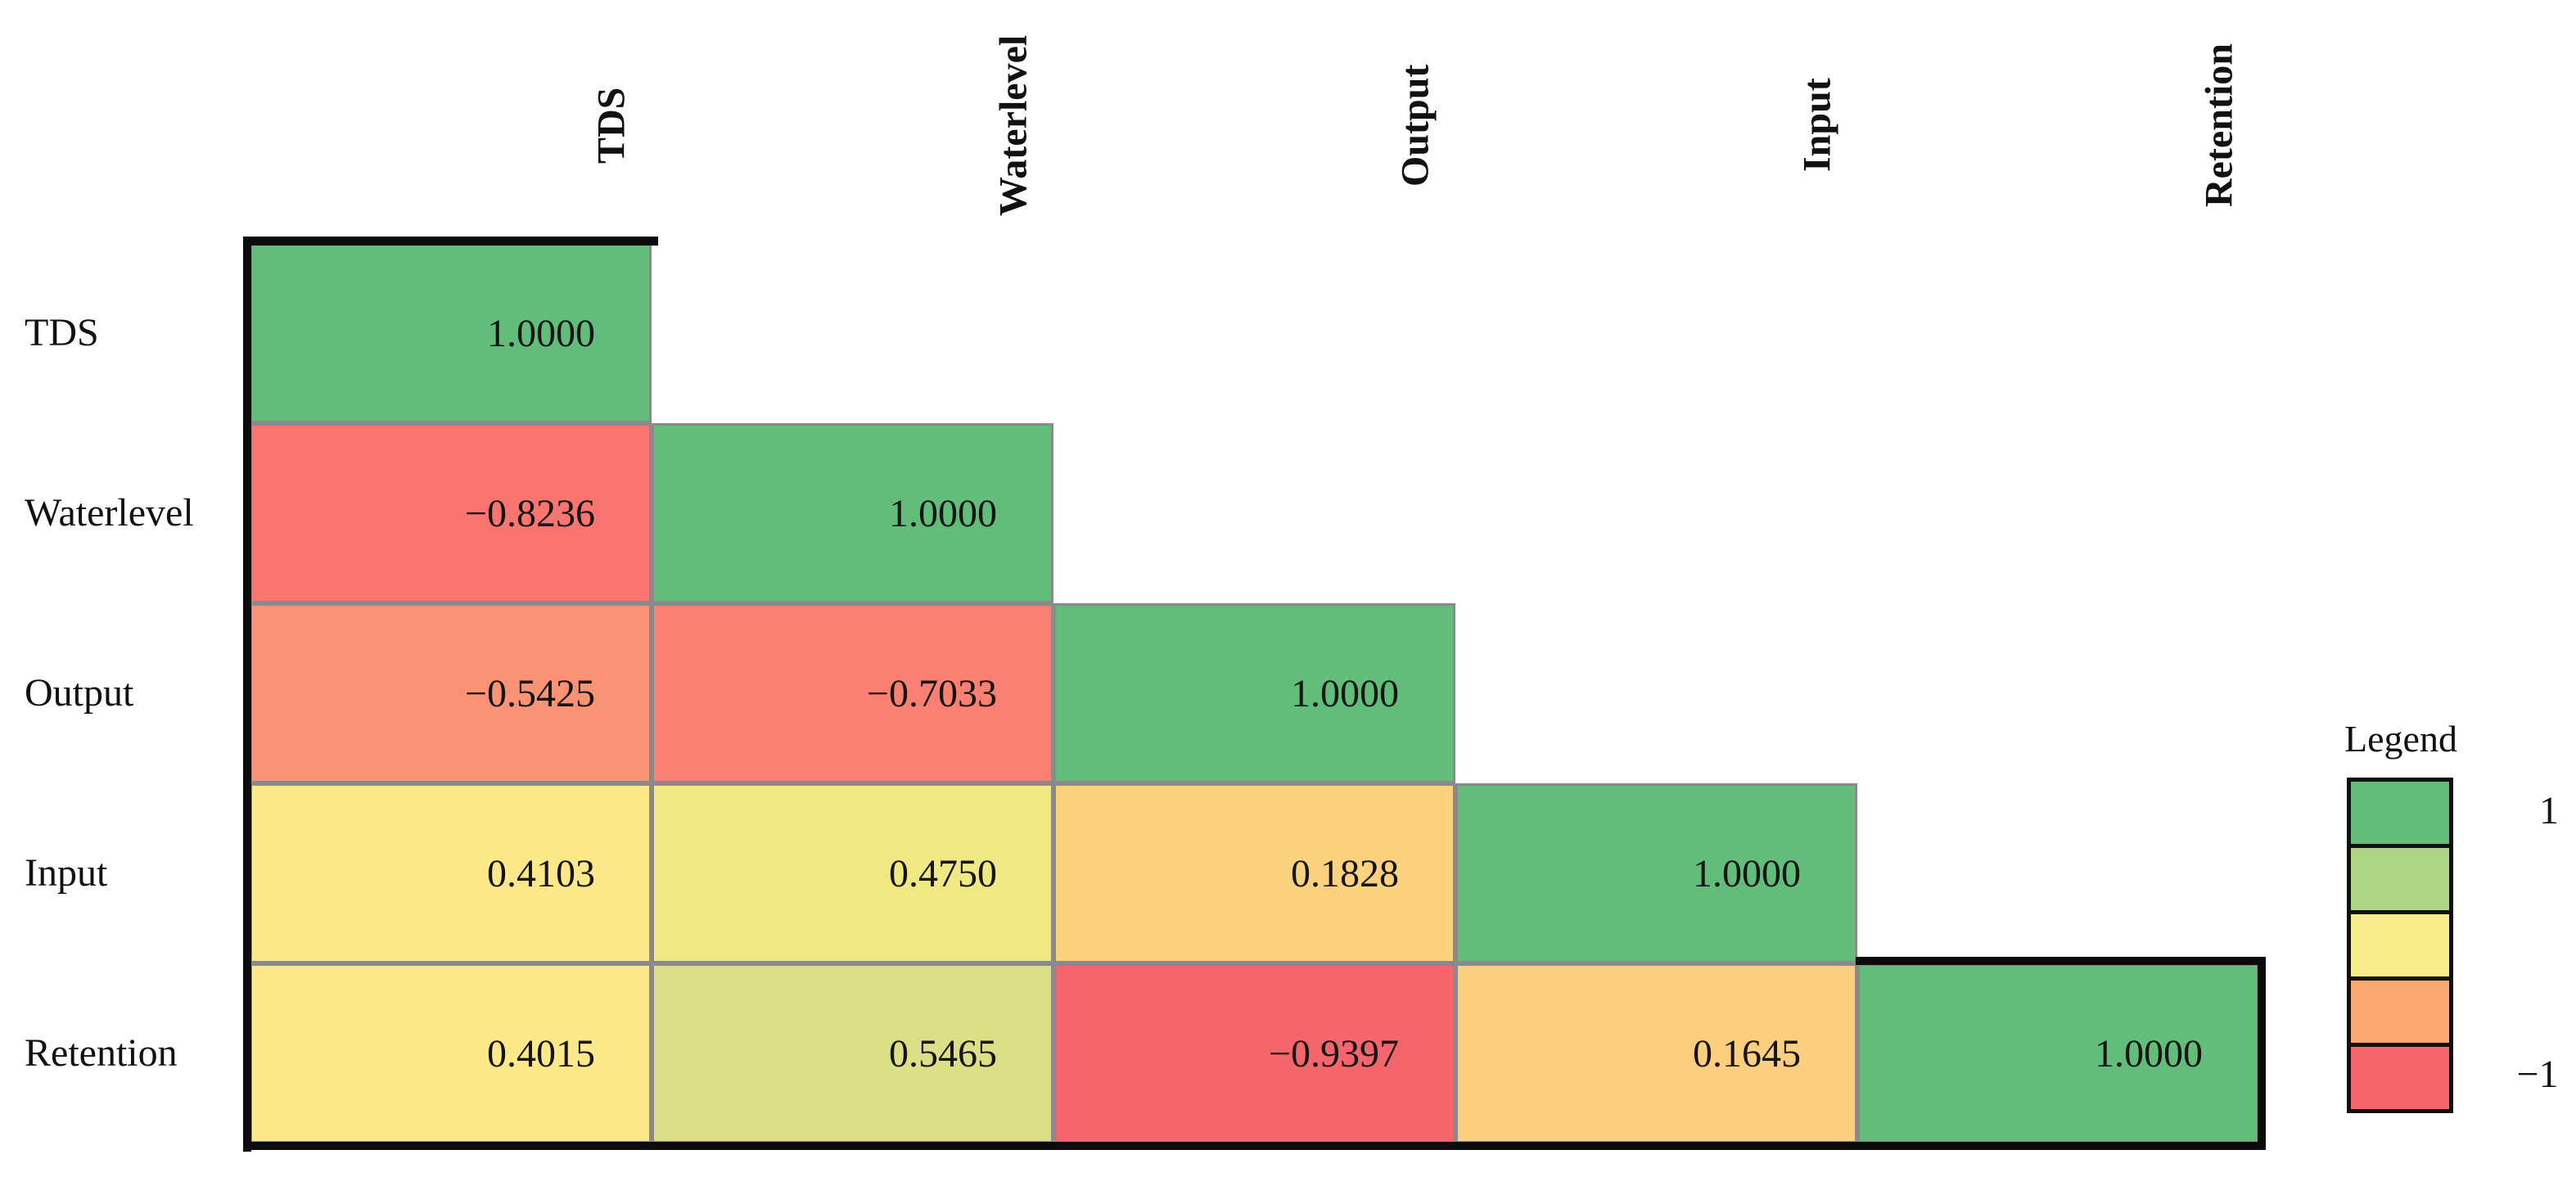  What do you see at coordinates (101, 1053) in the screenshot?
I see `row-label: Retention` at bounding box center [101, 1053].